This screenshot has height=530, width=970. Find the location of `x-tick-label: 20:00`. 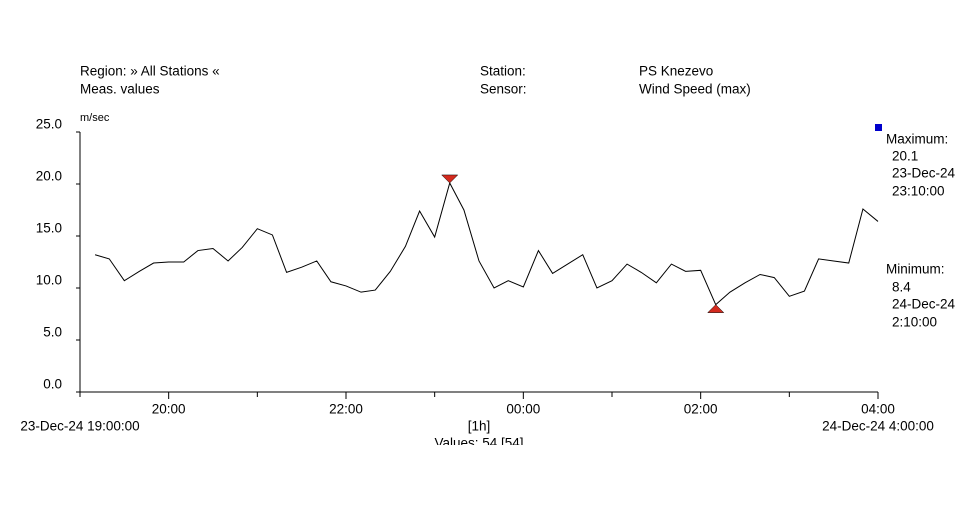

x-tick-label: 20:00 is located at coordinates (169, 409).